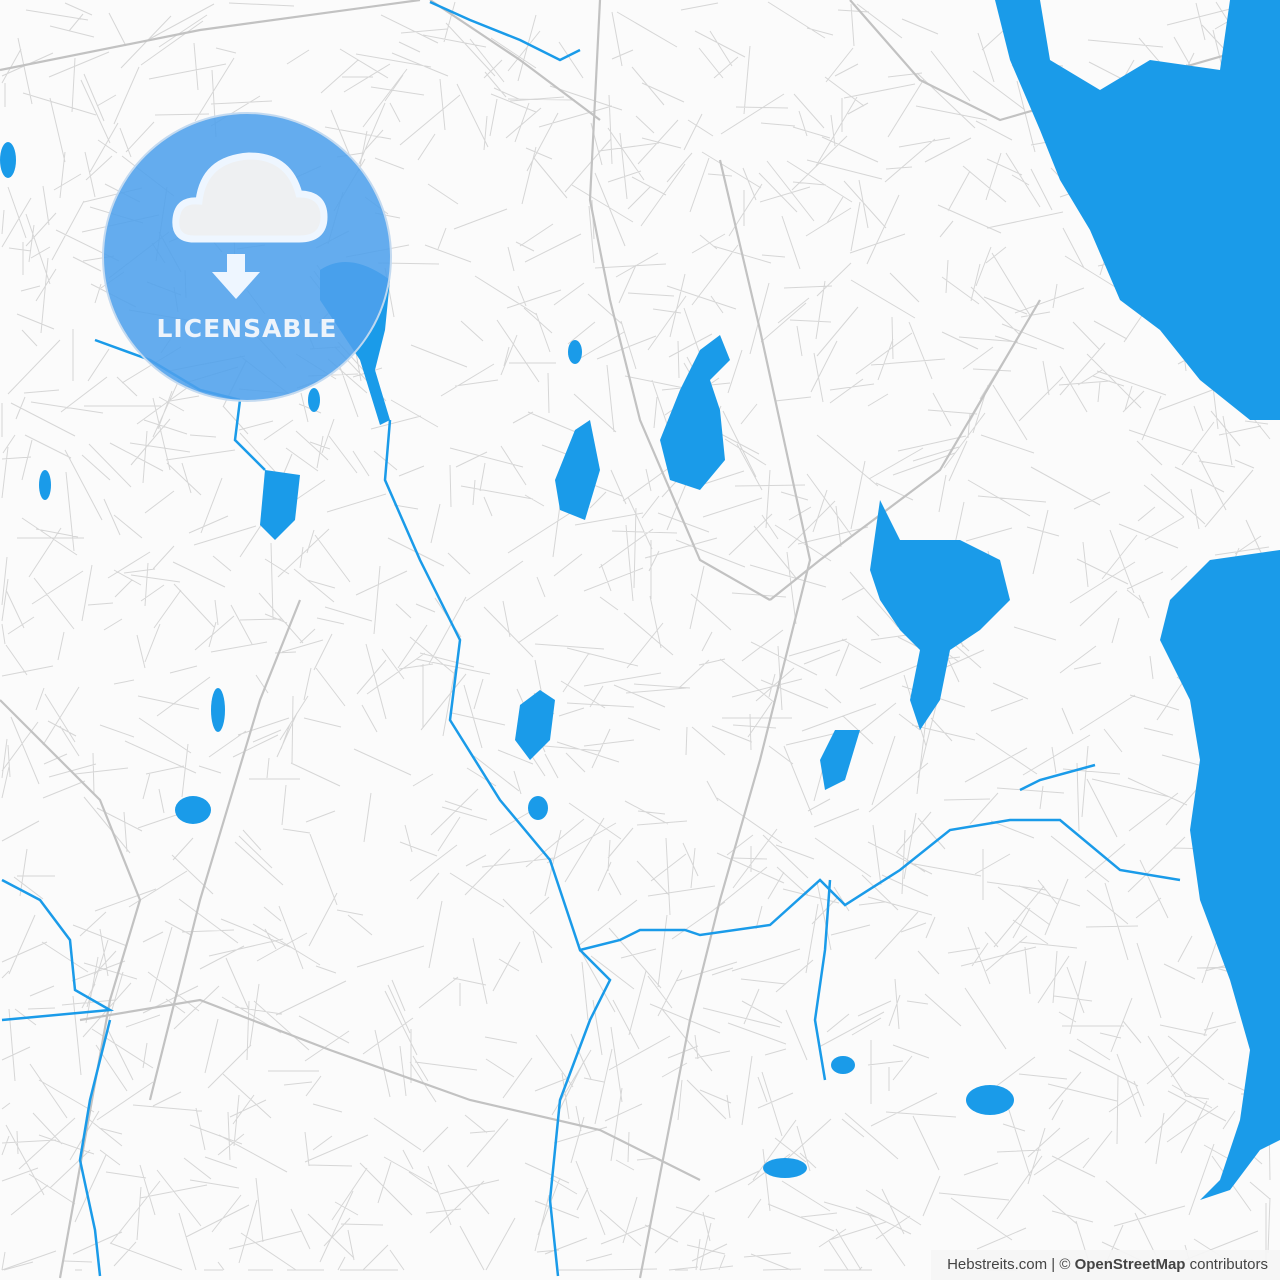 This screenshot has width=1280, height=1280. What do you see at coordinates (1130, 1264) in the screenshot?
I see `osm-link: OpenStreetMap` at bounding box center [1130, 1264].